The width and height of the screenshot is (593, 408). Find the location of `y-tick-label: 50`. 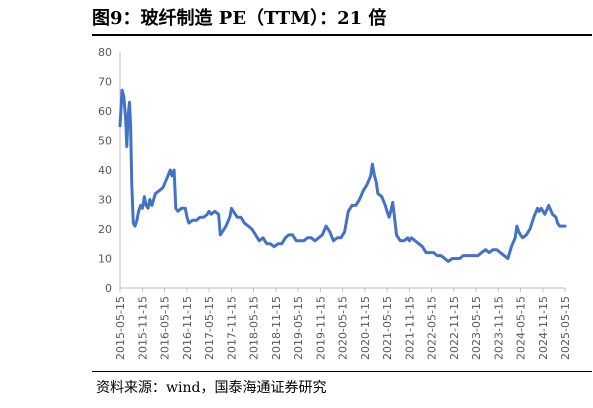

y-tick-label: 50 is located at coordinates (105, 141).